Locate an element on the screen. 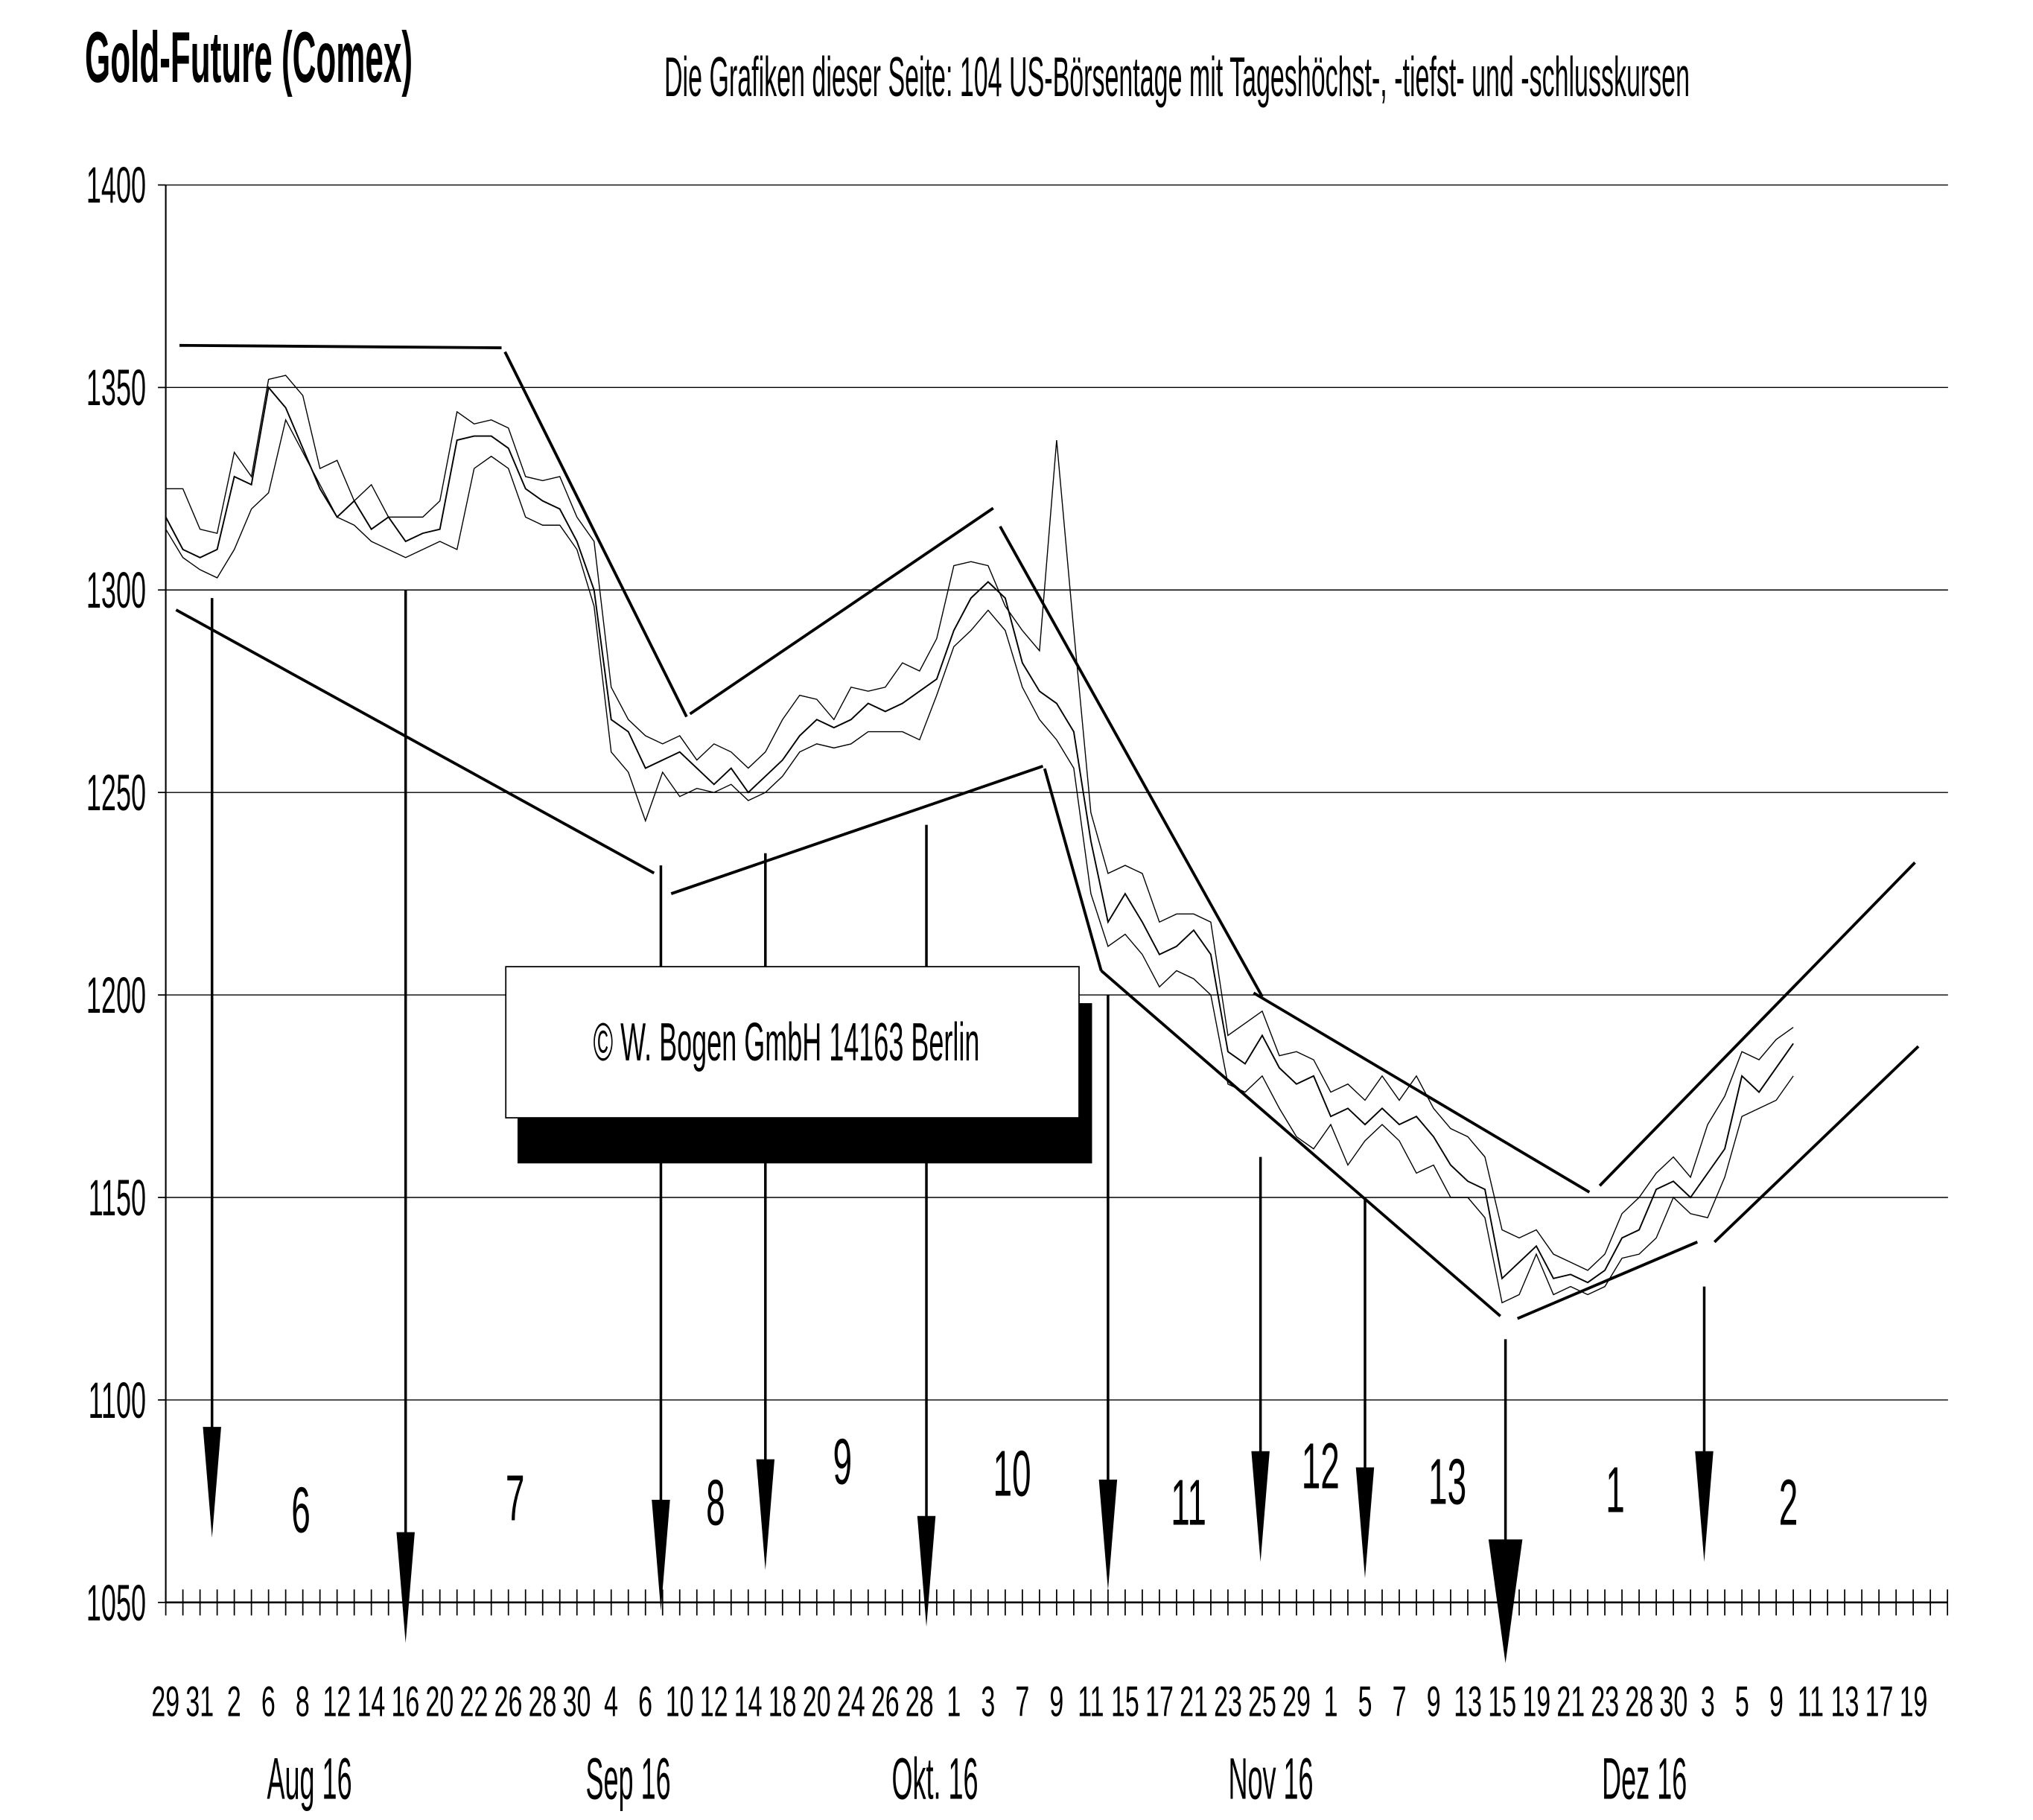 This screenshot has height=1820, width=2033. y-tick-label: 1400 is located at coordinates (116, 184).